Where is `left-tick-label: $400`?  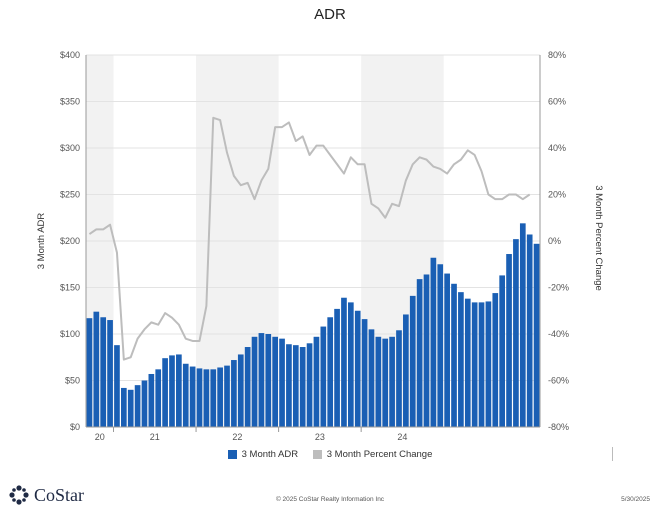 left-tick-label: $400 is located at coordinates (70, 55).